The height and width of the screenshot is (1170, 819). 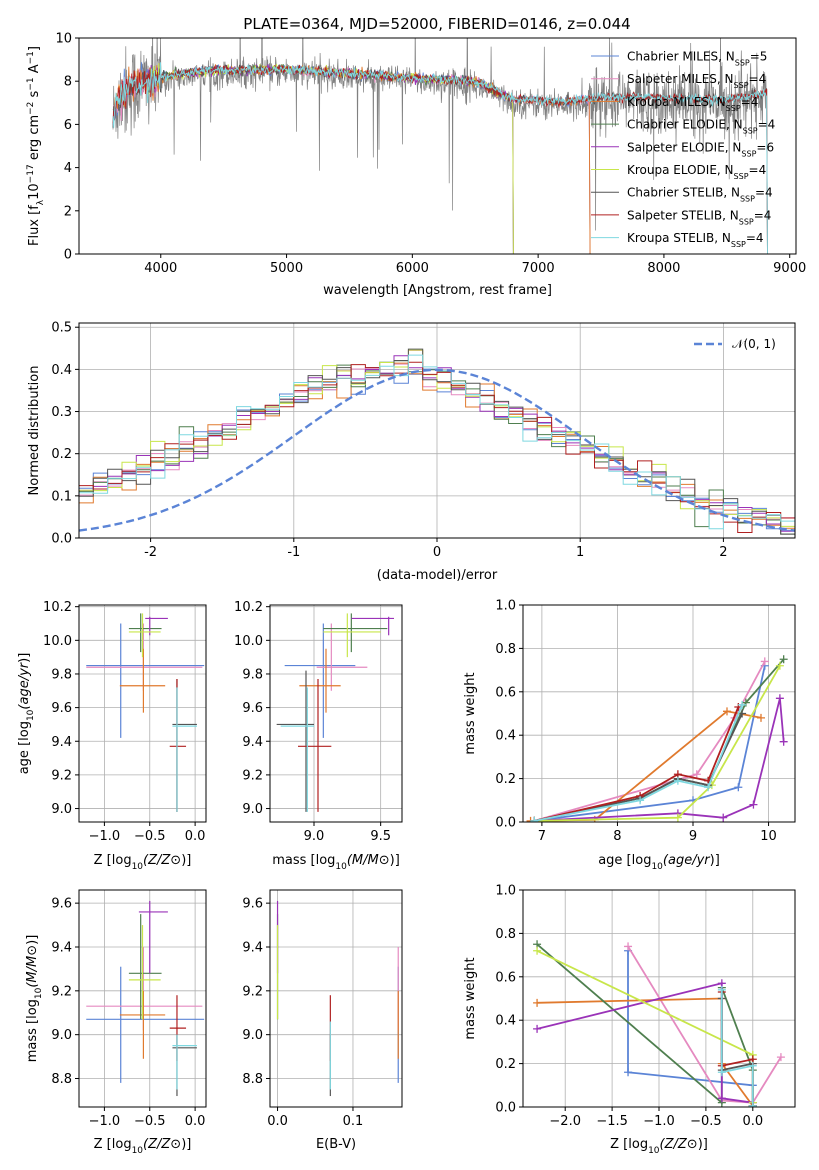 What do you see at coordinates (248, 641) in the screenshot?
I see `y-tick-label: 10.0` at bounding box center [248, 641].